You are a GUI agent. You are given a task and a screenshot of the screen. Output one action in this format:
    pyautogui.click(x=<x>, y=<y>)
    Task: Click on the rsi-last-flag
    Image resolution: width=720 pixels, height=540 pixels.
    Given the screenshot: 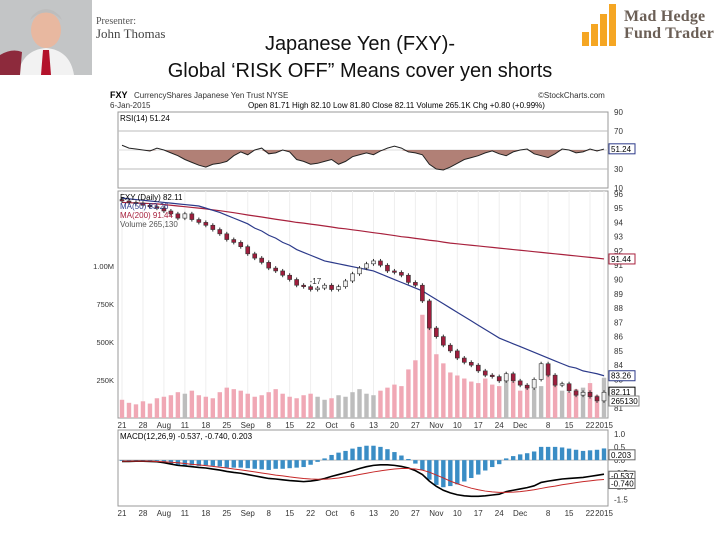 What is the action you would take?
    pyautogui.click(x=622, y=149)
    